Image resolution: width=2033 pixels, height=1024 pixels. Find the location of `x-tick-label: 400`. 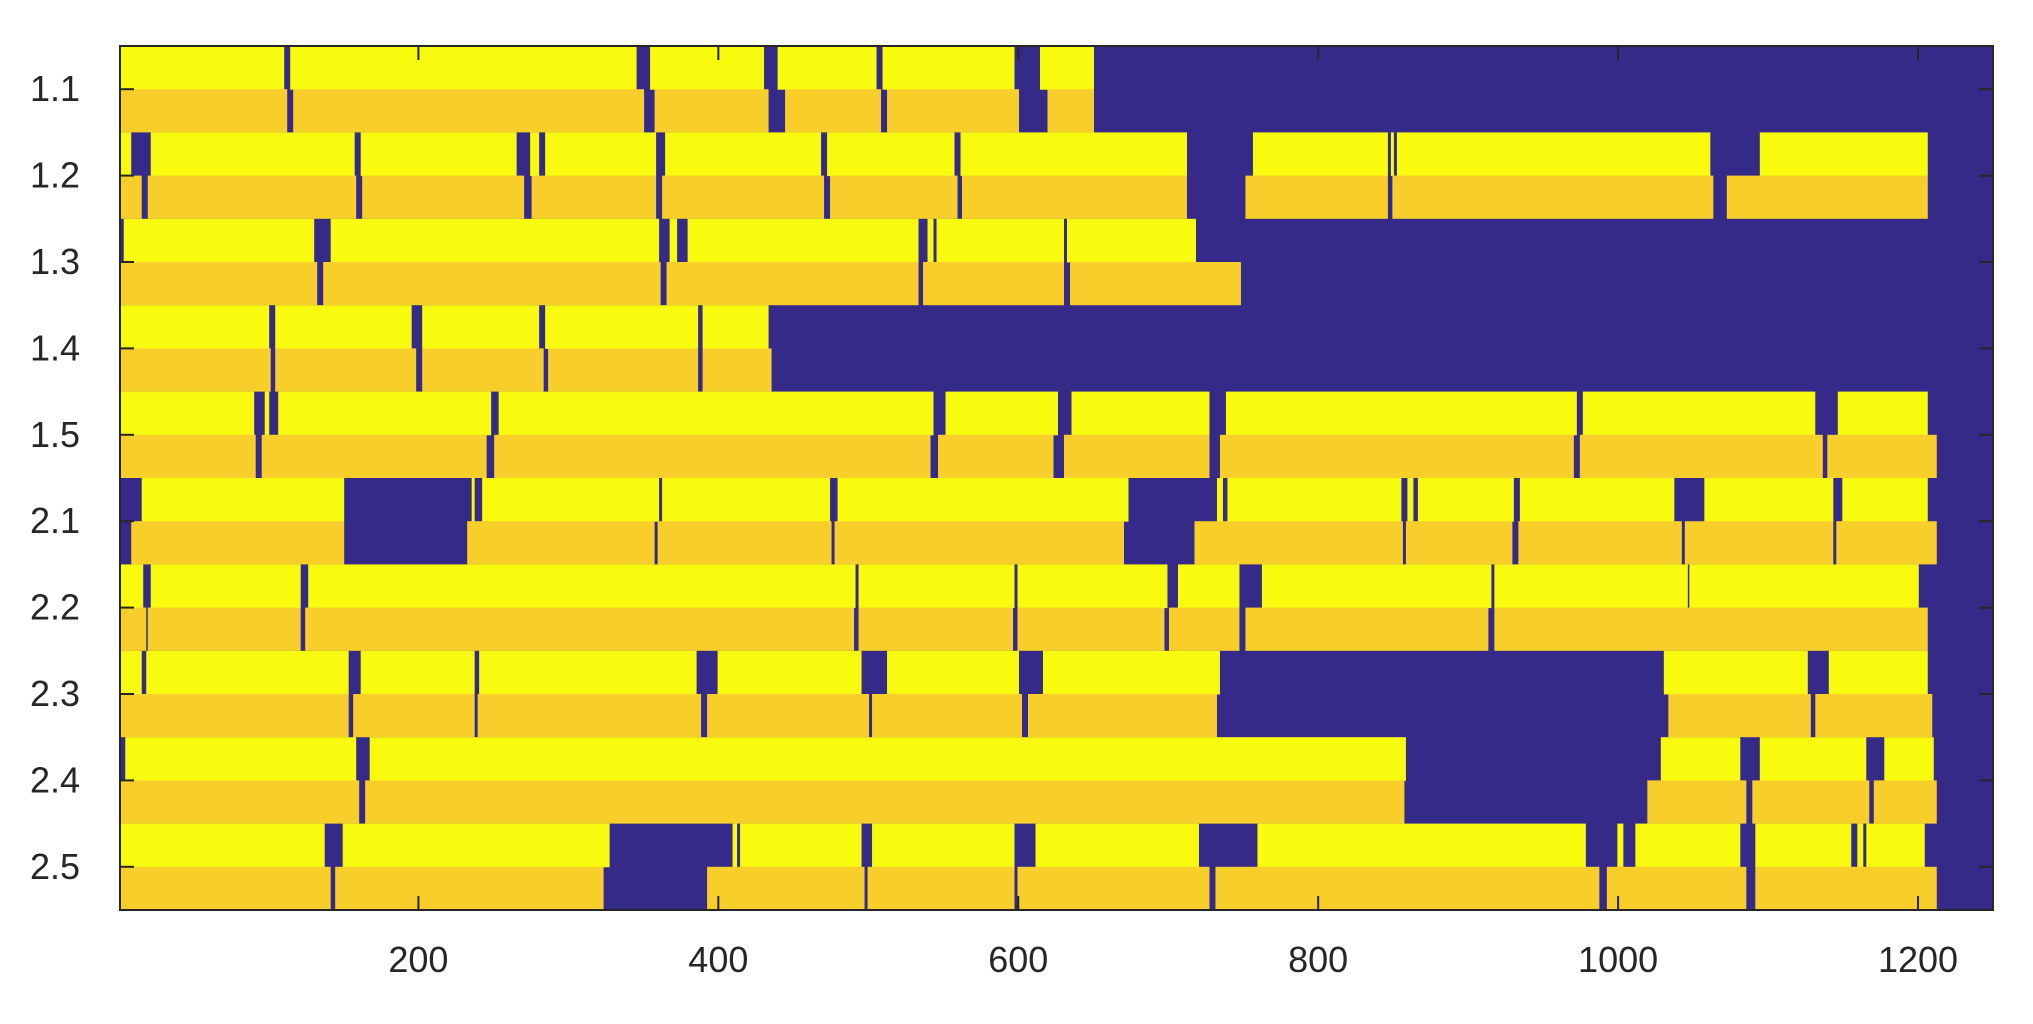

x-tick-label: 400 is located at coordinates (718, 959).